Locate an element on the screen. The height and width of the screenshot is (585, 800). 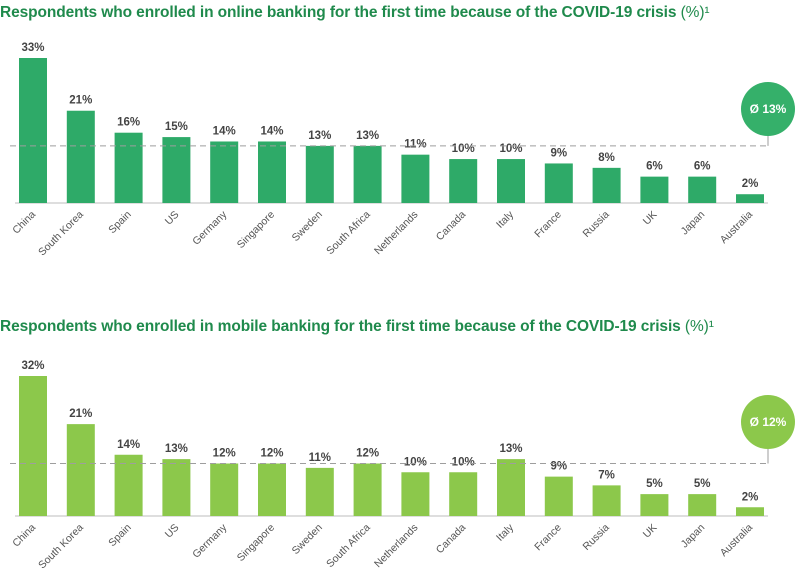
chart-title-online-unit: (%)¹ is located at coordinates (695, 12).